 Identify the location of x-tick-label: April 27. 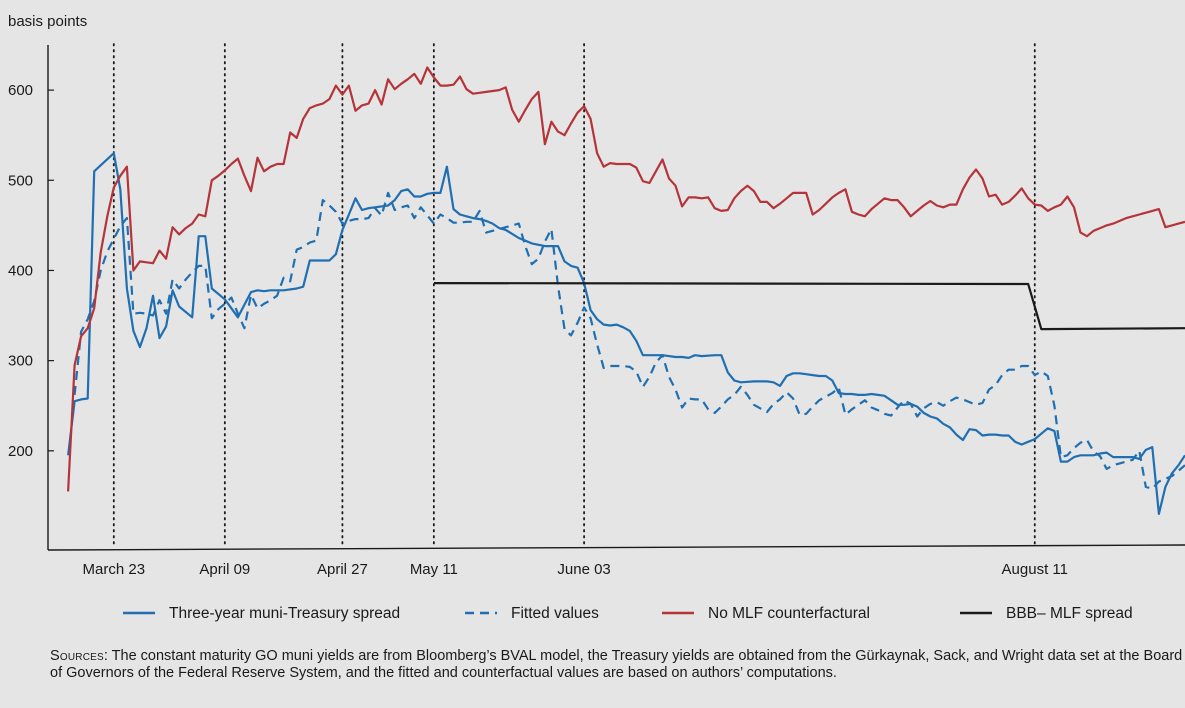
(342, 569).